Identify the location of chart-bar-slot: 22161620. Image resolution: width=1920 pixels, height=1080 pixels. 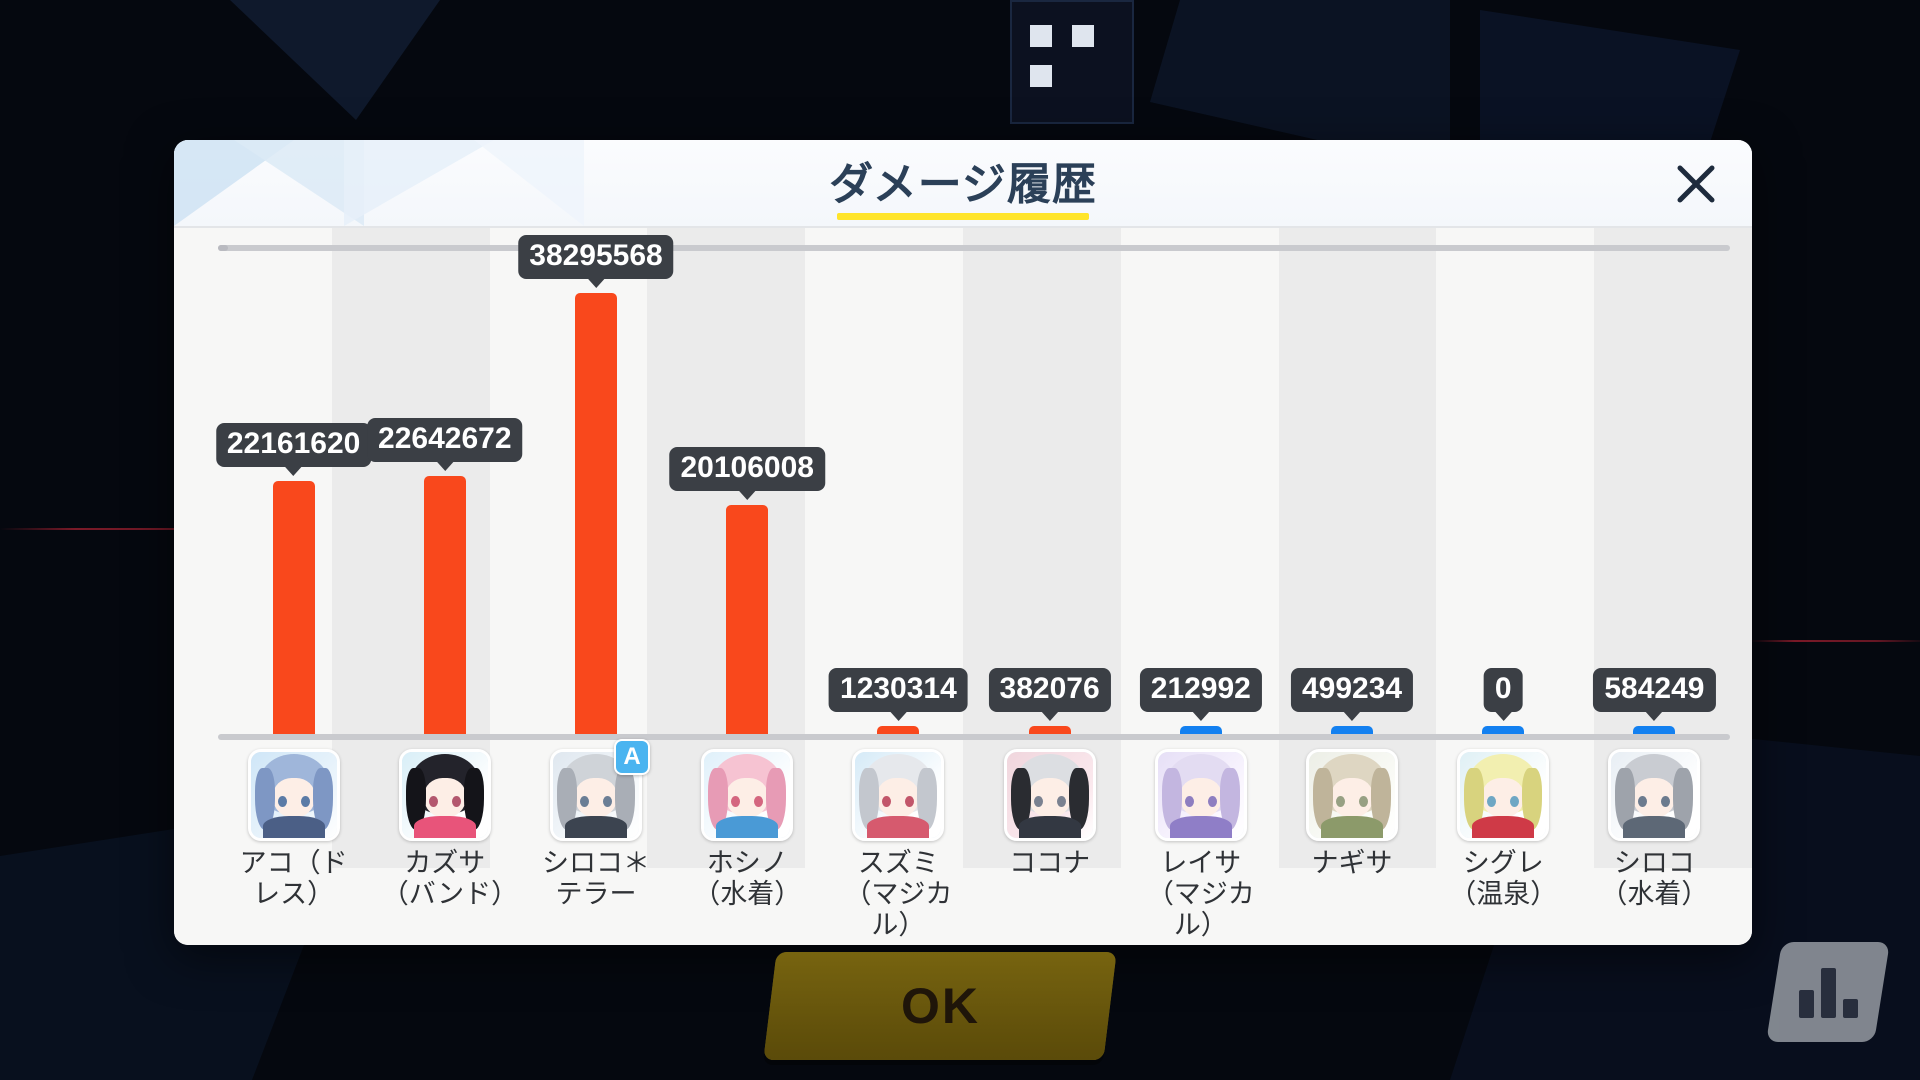
(293, 494).